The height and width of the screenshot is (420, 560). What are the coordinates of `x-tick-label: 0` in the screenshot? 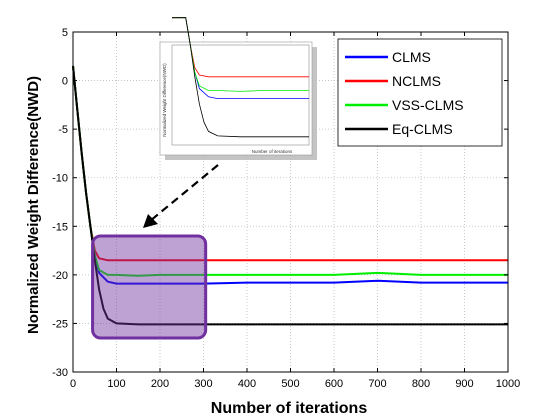 It's located at (73, 384).